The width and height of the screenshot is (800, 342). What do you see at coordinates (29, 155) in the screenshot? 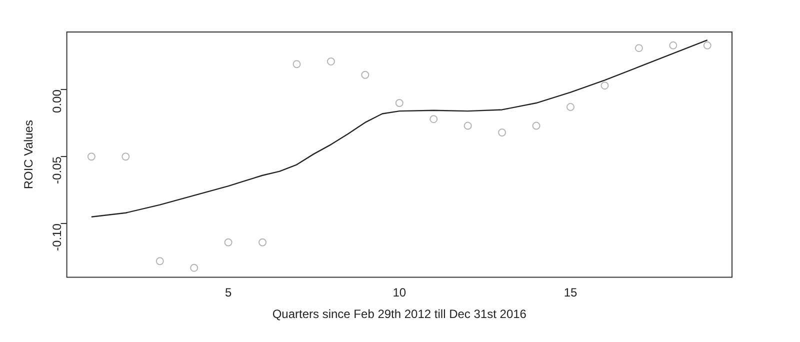
I see `y-axis-title: ROIC Values` at bounding box center [29, 155].